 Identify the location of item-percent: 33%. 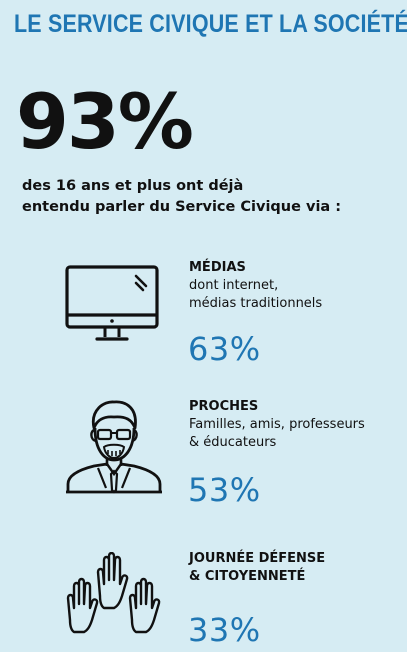
(224, 630).